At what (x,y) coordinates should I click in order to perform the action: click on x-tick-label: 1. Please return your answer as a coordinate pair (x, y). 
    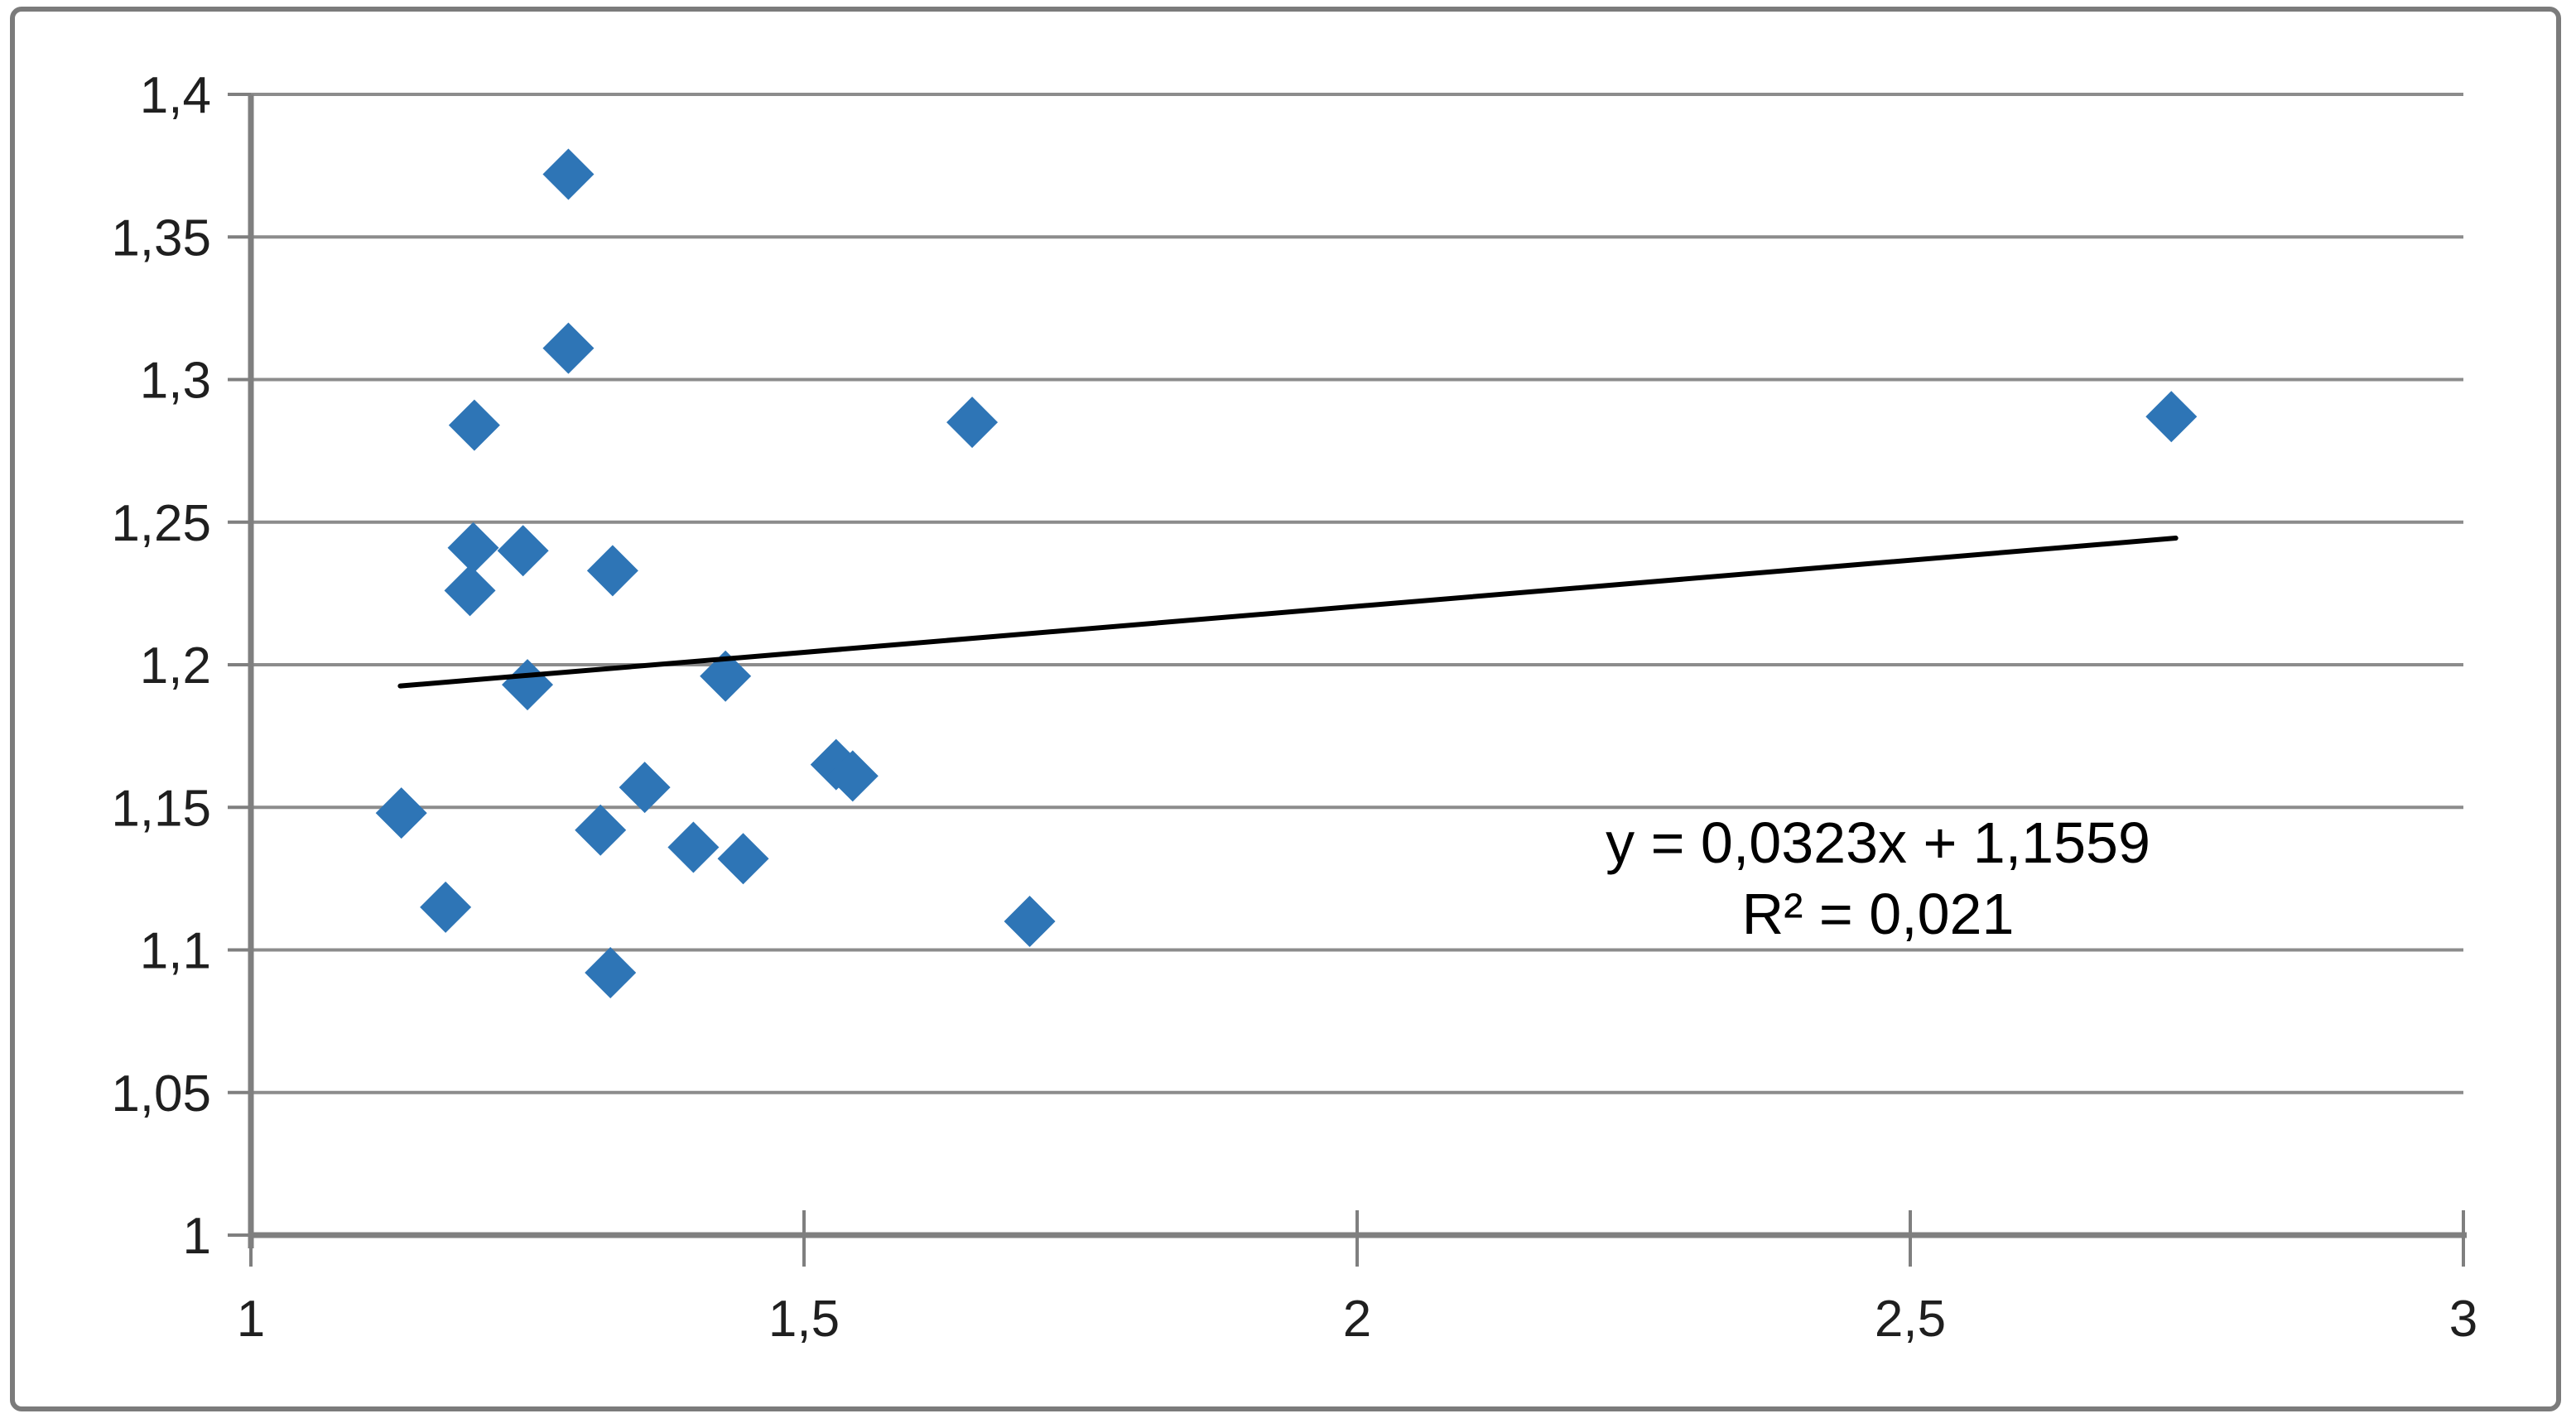
    Looking at the image, I should click on (251, 1319).